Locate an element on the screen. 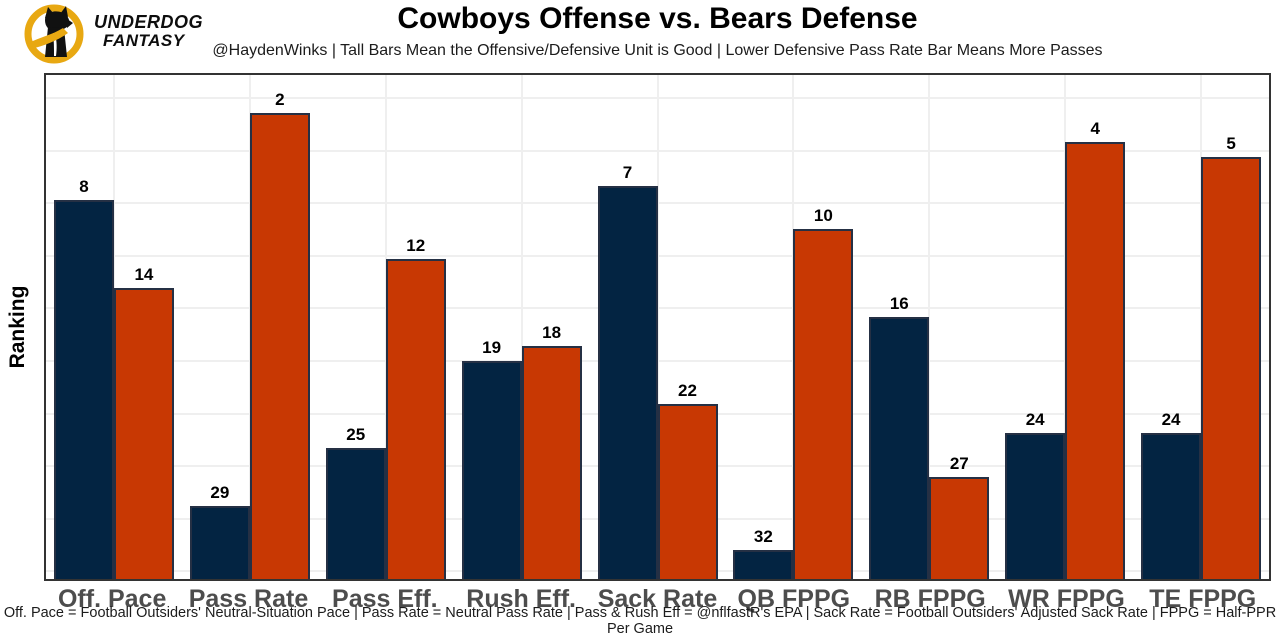  bar-group-pass-eff-: 25 12 is located at coordinates (386, 327).